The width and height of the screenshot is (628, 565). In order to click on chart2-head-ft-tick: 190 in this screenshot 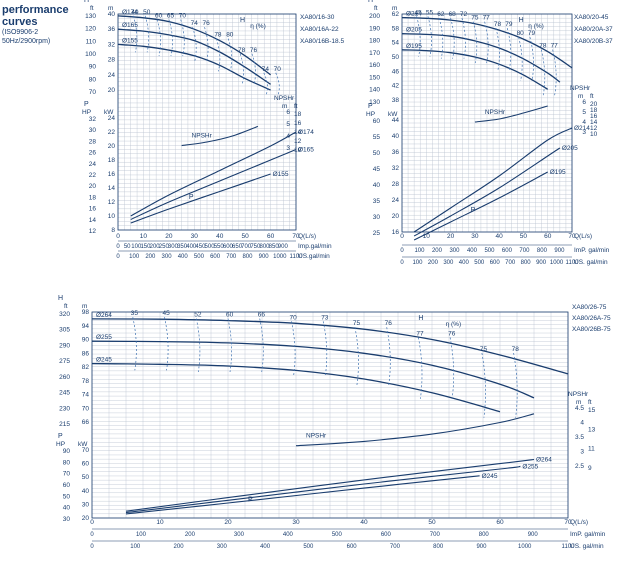, I will do `click(374, 28)`.